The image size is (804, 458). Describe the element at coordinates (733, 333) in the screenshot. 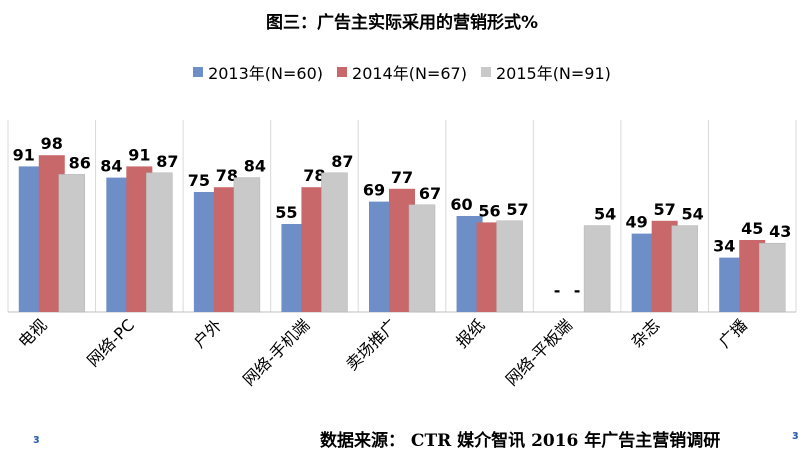

I see `category-label-广播: 广播` at that location.